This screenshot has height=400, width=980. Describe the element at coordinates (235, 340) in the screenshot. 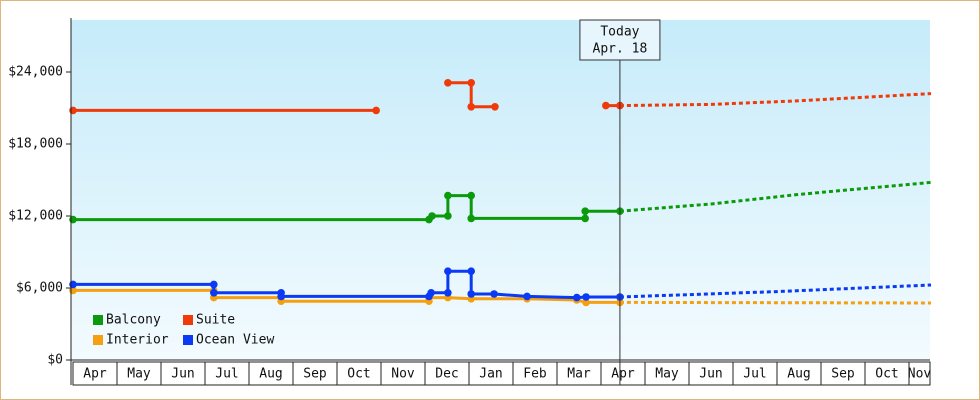

I see `legend-label: Ocean View` at that location.